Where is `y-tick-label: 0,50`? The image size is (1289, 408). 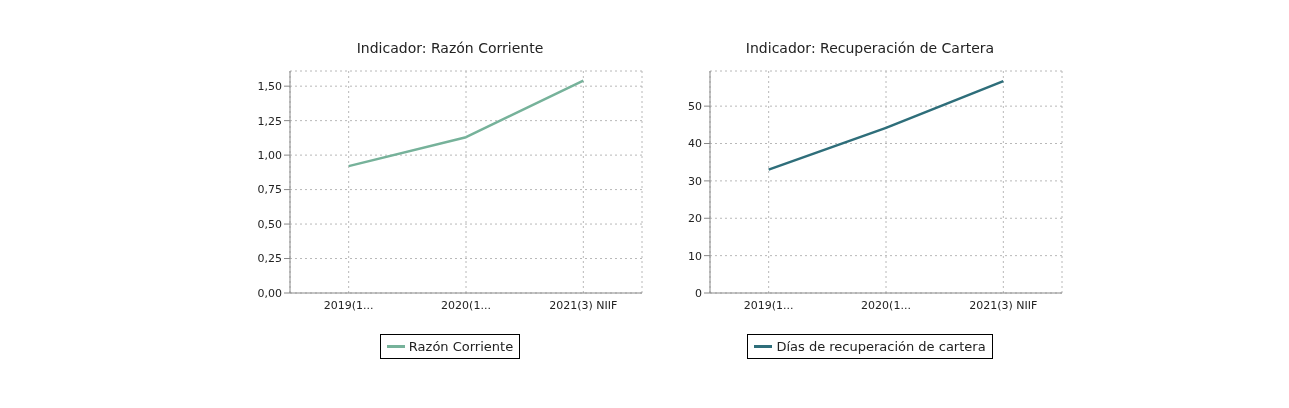
y-tick-label: 0,50 is located at coordinates (269, 224).